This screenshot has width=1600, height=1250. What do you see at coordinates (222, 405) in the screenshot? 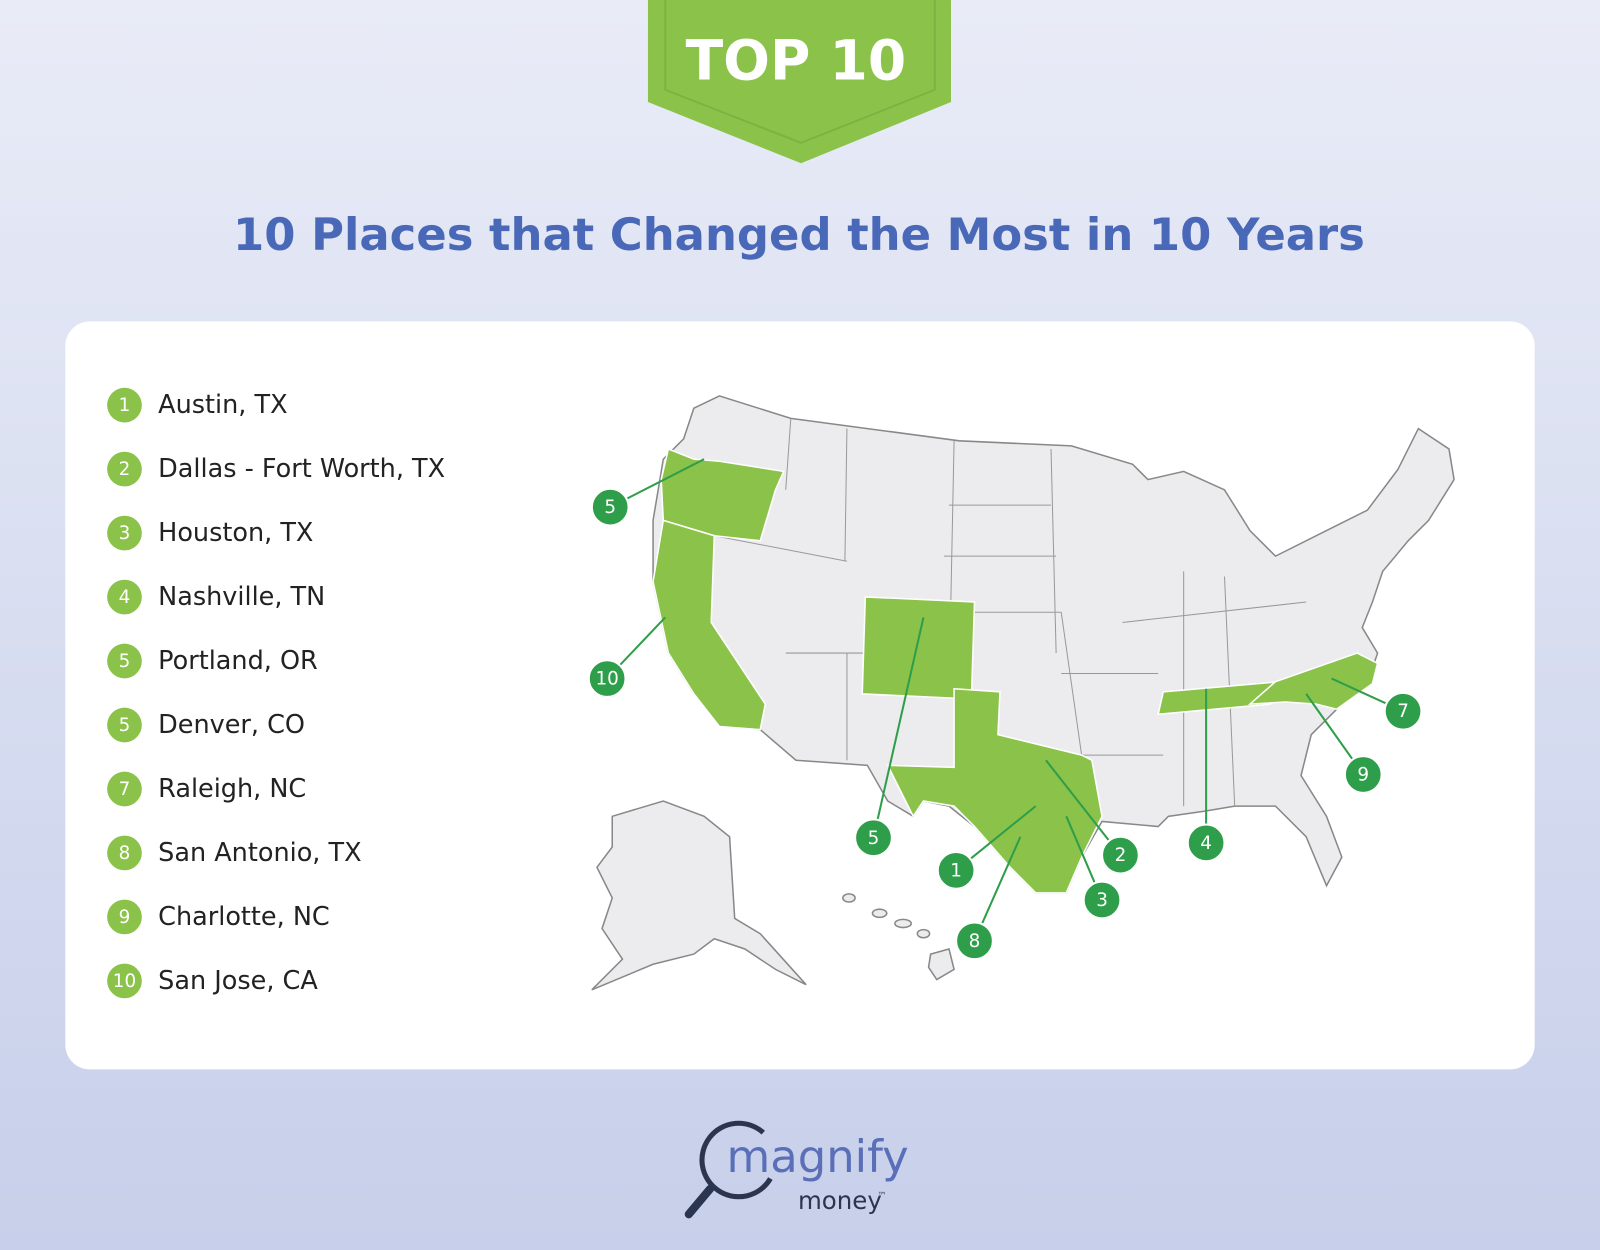
I see `place-name: Austin, TX` at bounding box center [222, 405].